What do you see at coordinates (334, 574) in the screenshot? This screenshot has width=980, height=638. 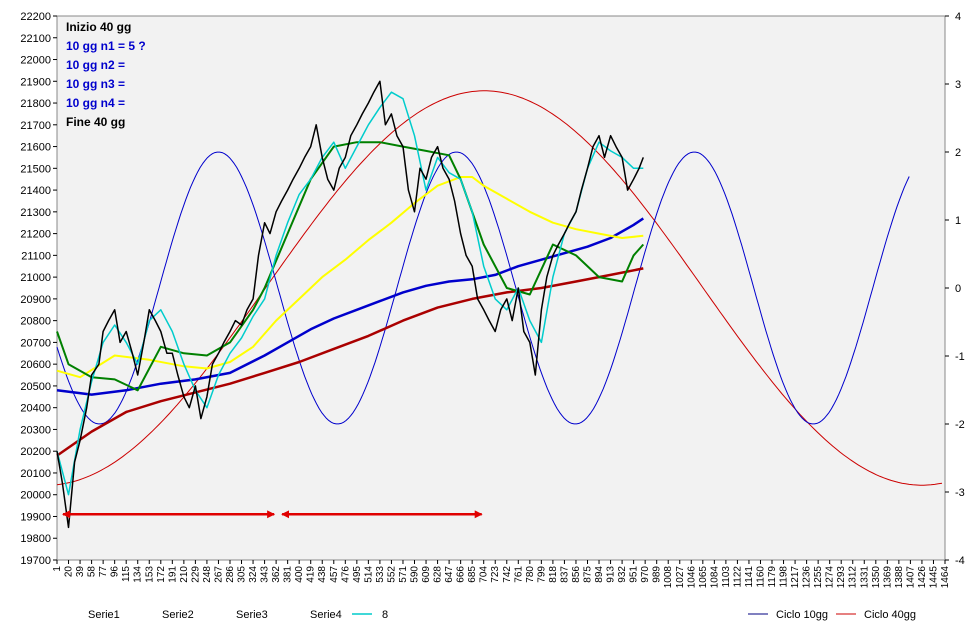 I see `x-tick-label: 457` at bounding box center [334, 574].